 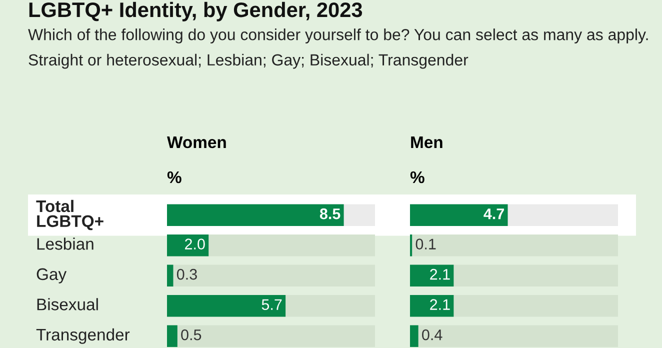 I want to click on data-label: 0.1, so click(x=426, y=244).